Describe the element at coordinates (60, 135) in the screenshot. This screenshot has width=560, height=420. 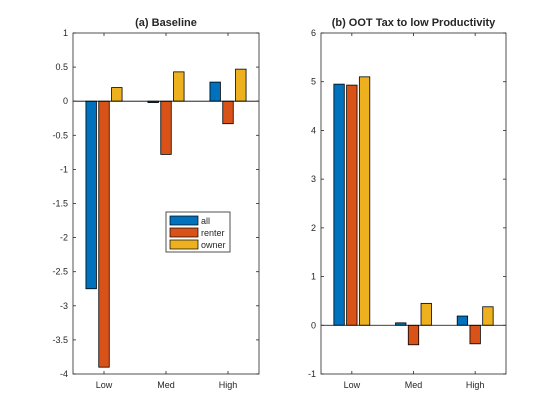
I see `y-tick-label: -0.5` at that location.